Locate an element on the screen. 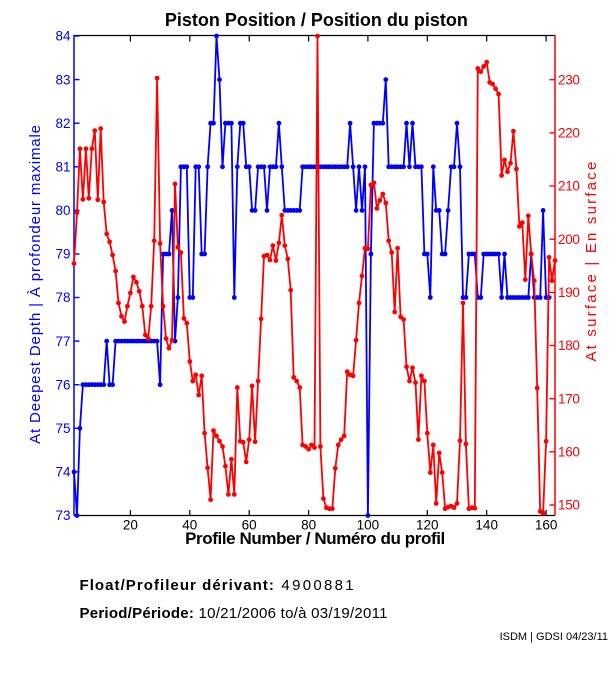 This screenshot has height=680, width=611. svg-text: 60 is located at coordinates (249, 525).